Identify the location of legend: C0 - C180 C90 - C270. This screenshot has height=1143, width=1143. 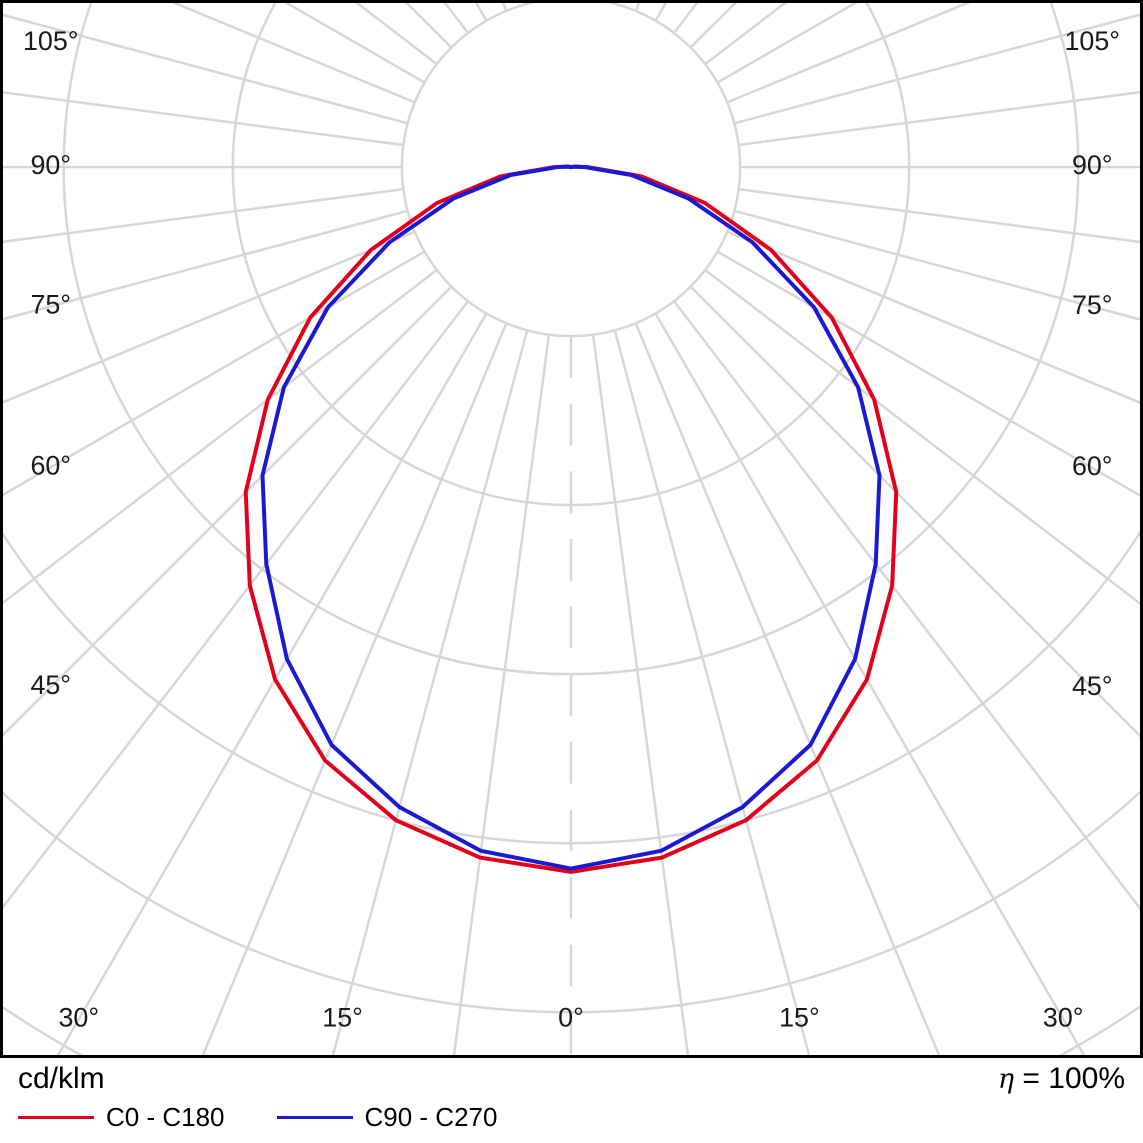
(571, 1119).